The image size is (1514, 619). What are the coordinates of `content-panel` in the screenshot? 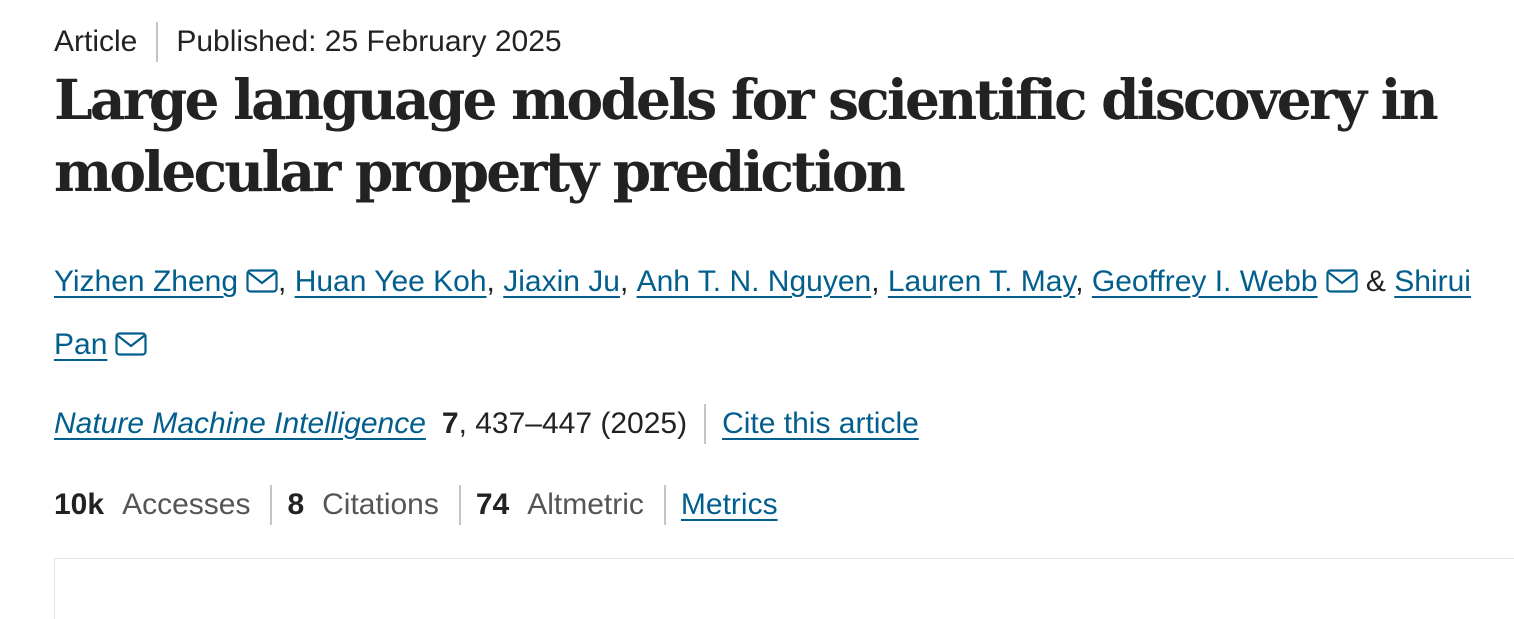 It's located at (784, 588).